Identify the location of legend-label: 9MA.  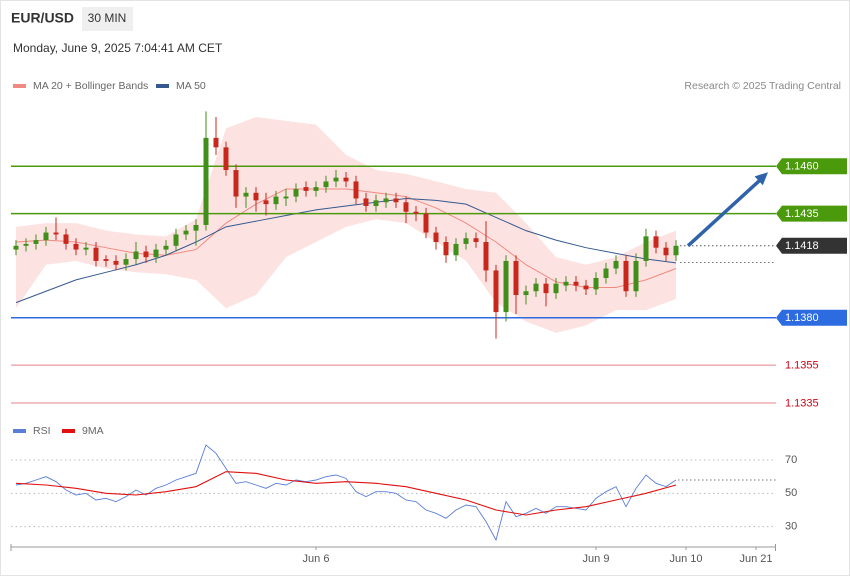
(93, 431).